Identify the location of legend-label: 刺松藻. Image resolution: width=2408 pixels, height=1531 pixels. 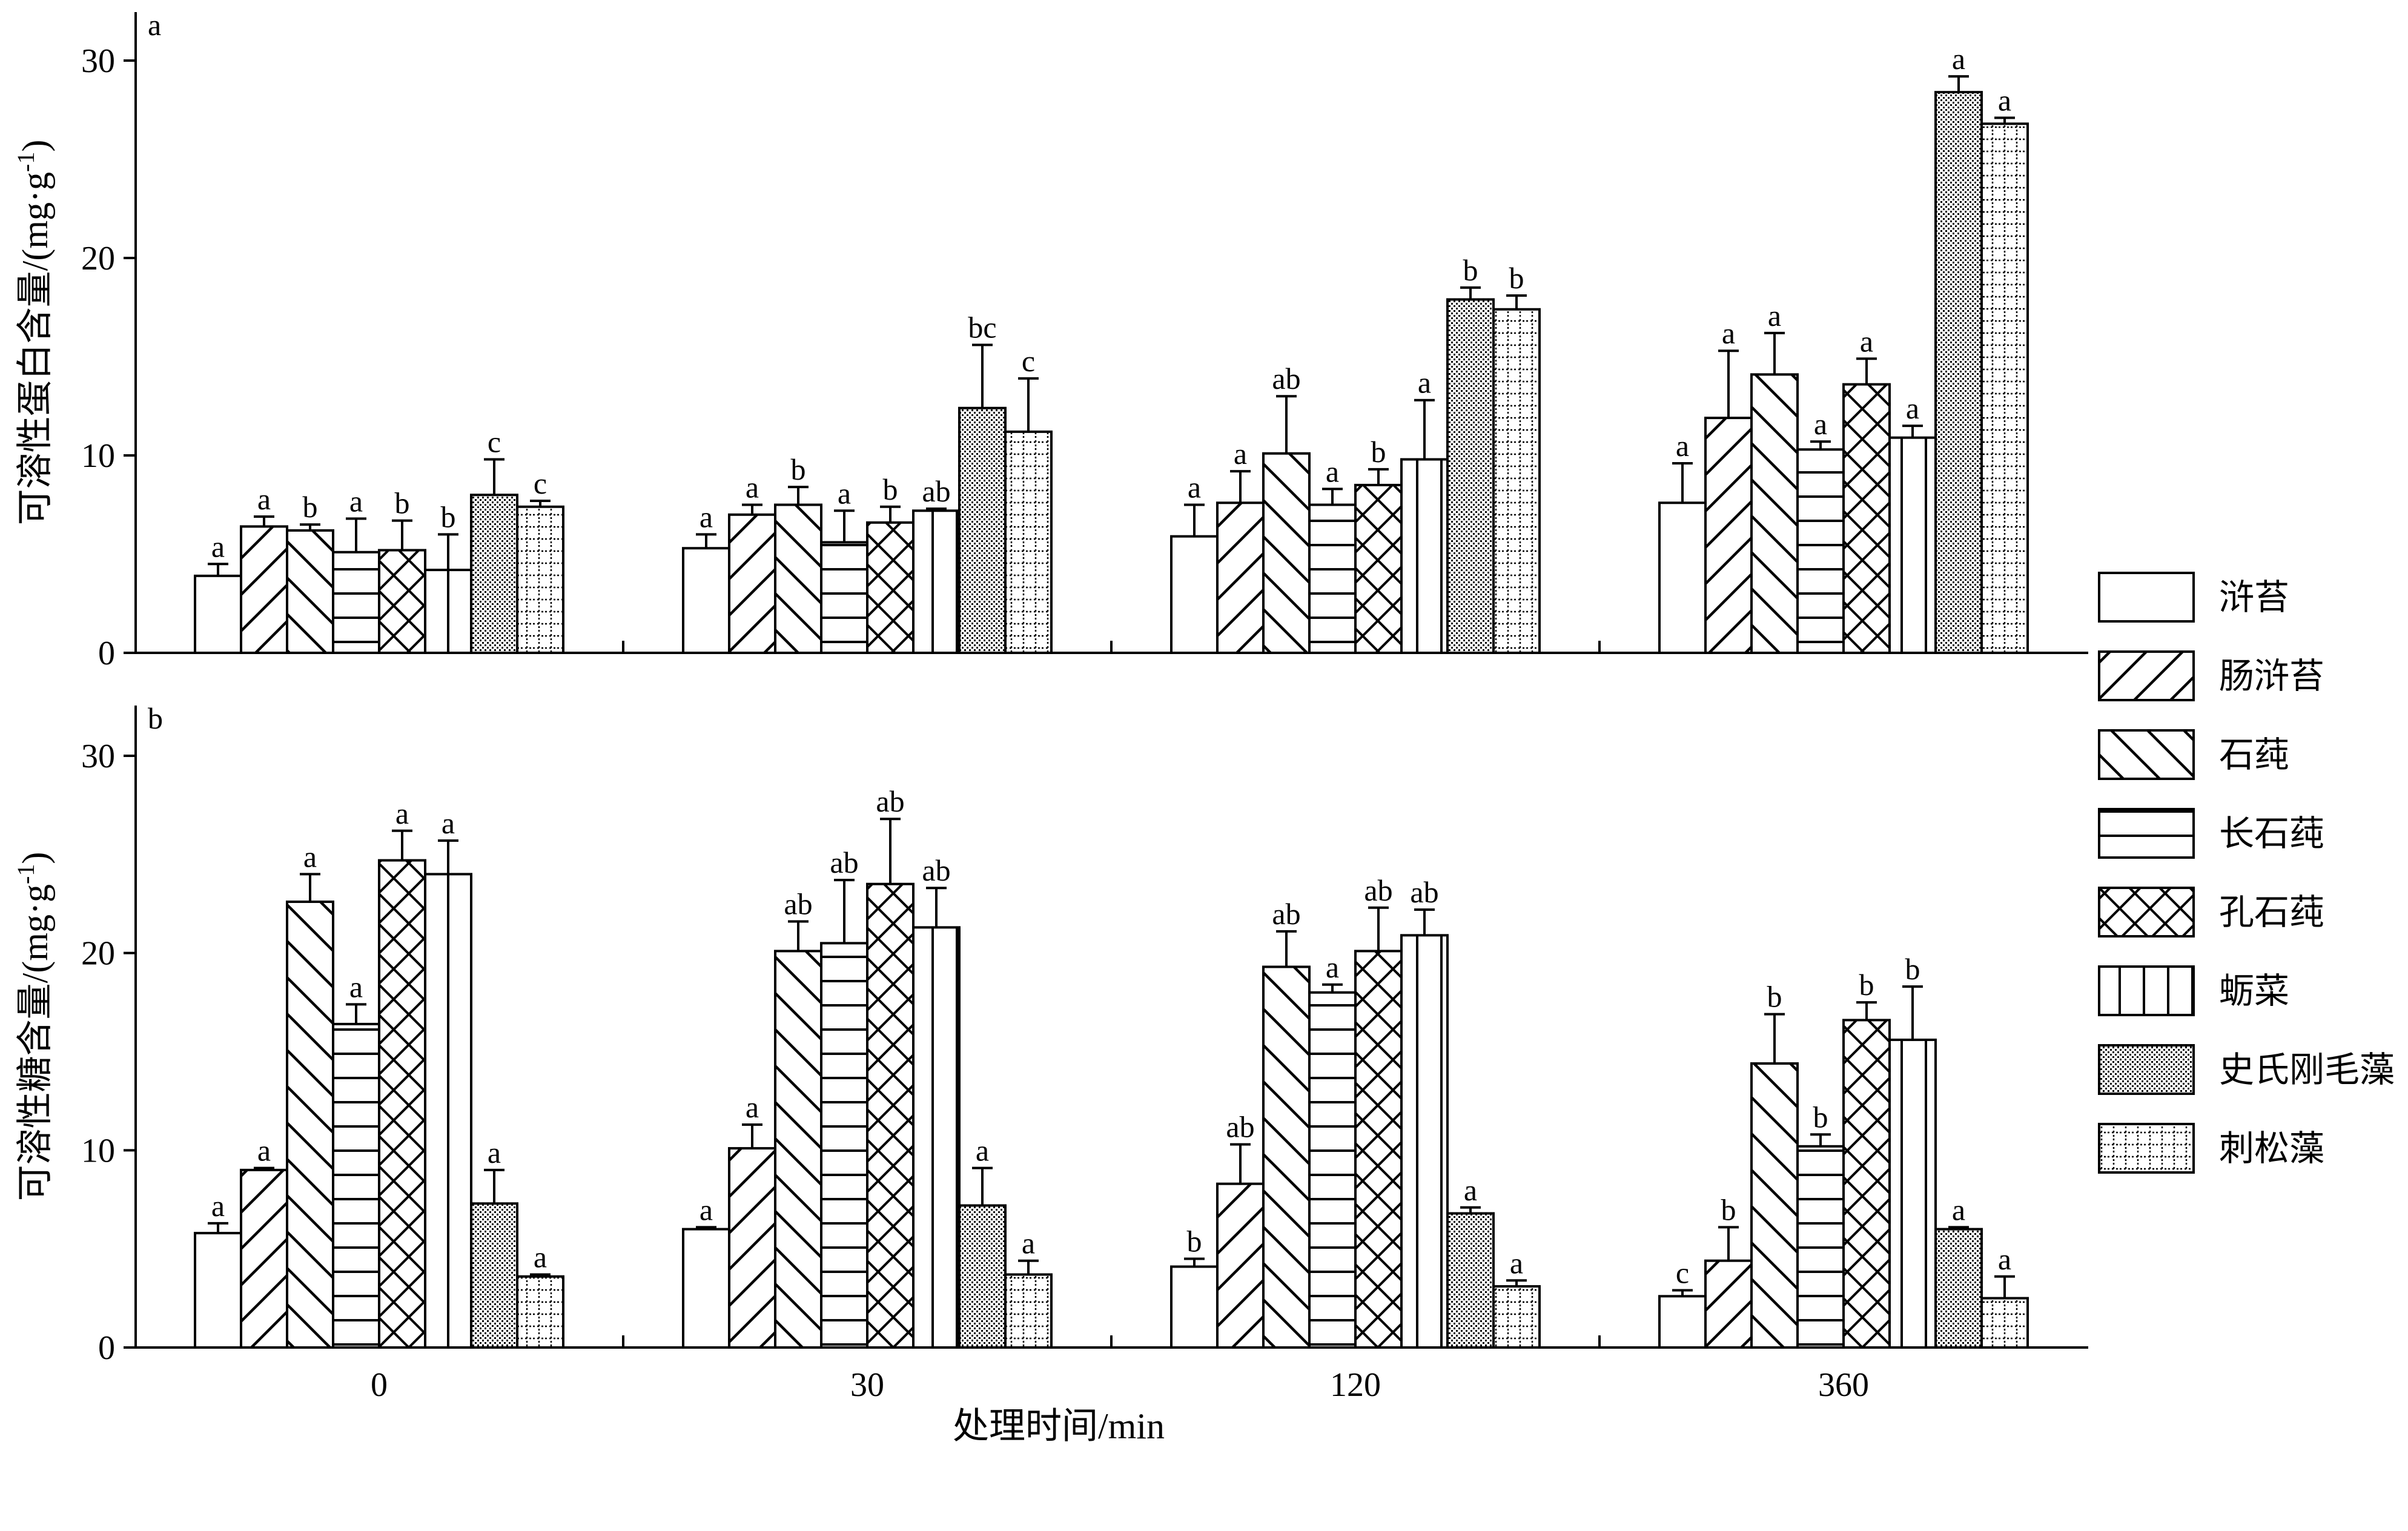
(2271, 1148).